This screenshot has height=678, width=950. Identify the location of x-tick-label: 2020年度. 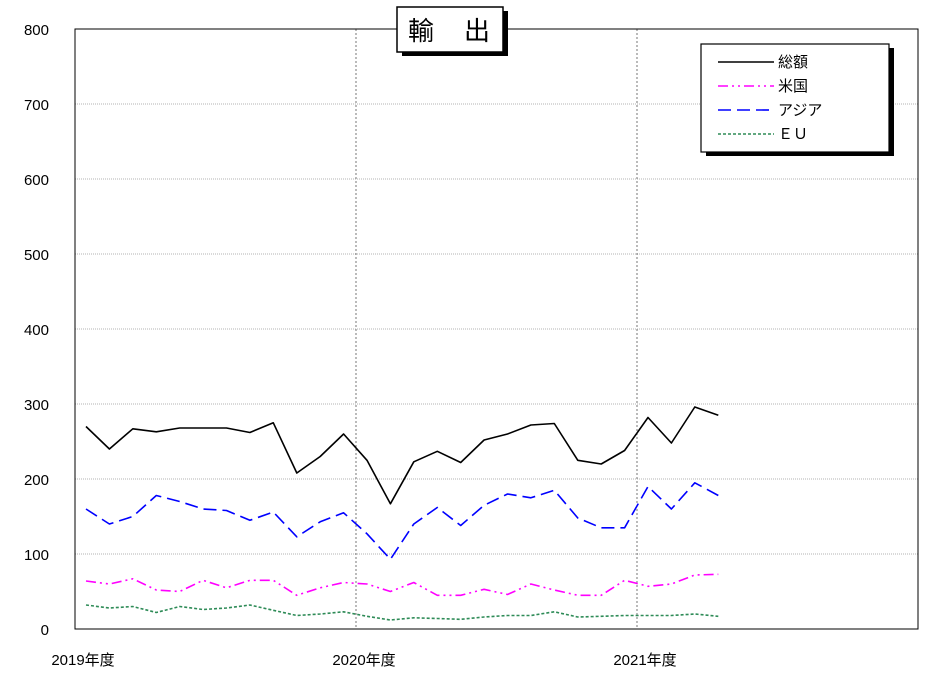
(363, 660).